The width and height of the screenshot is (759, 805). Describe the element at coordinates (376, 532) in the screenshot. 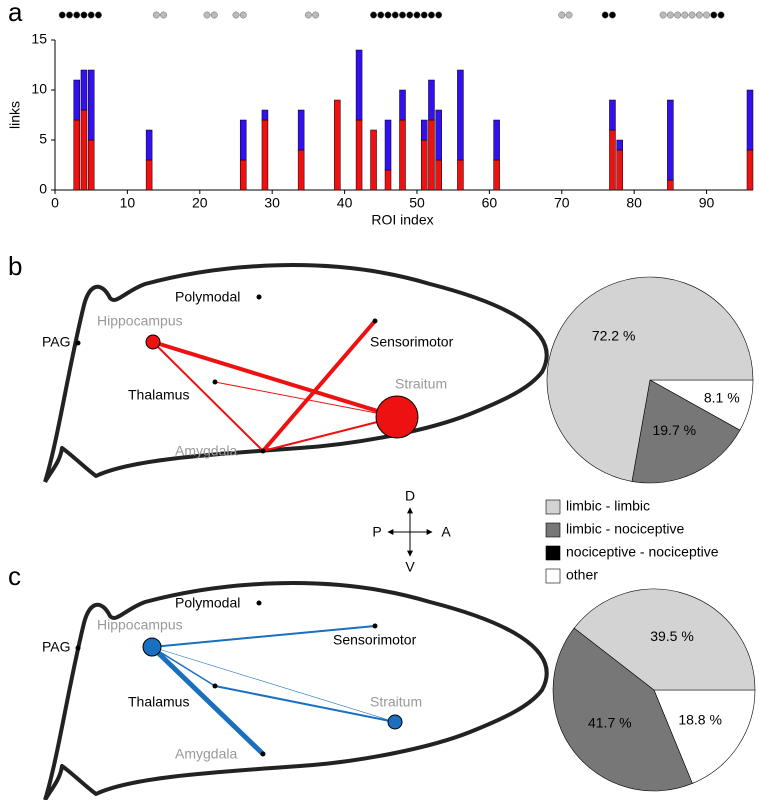

I see `compass-label: P` at that location.